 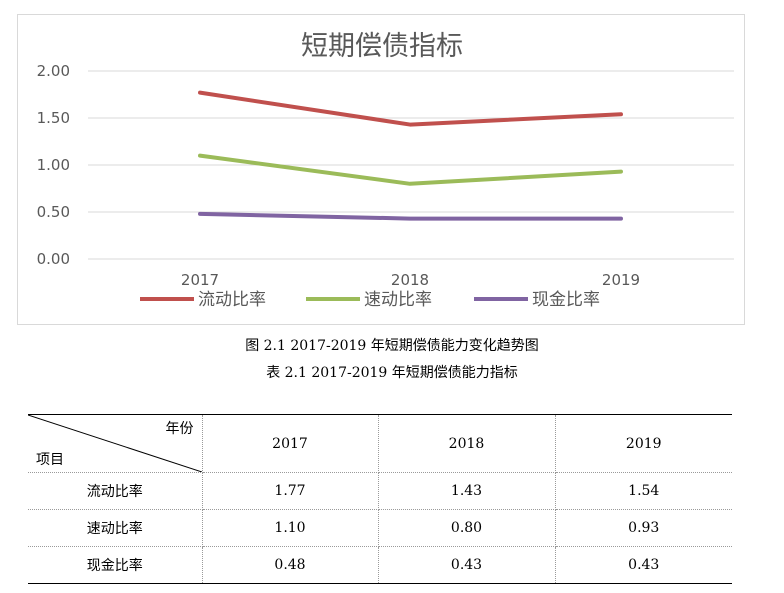 I want to click on table-cell: 1.54, so click(x=643, y=491).